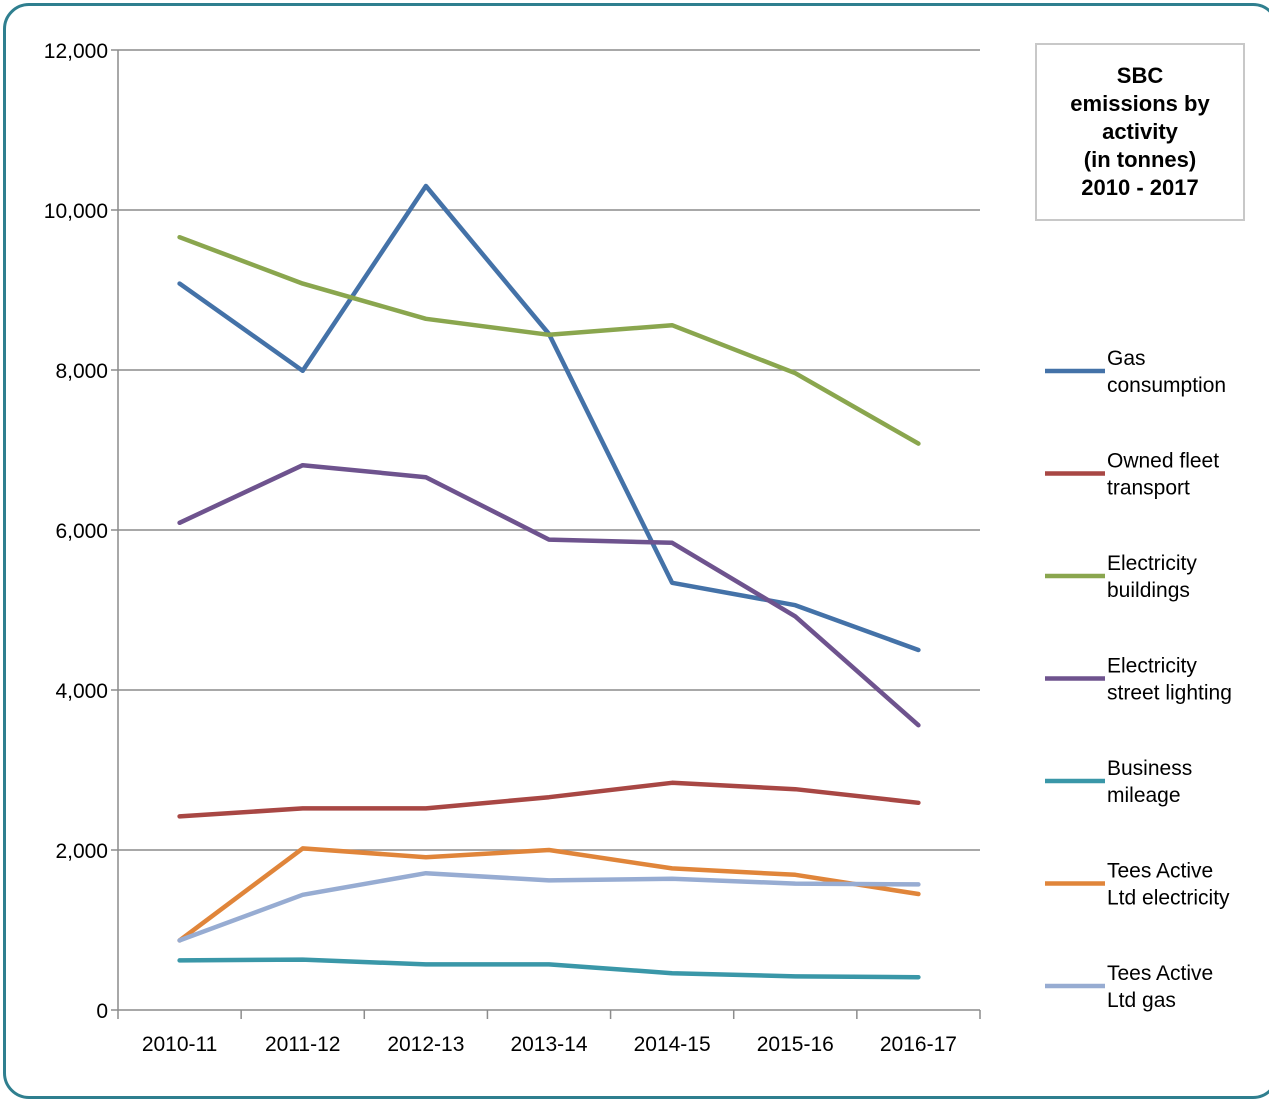 This screenshot has width=1269, height=1099. Describe the element at coordinates (1169, 693) in the screenshot. I see `legend-label: street lighting` at that location.